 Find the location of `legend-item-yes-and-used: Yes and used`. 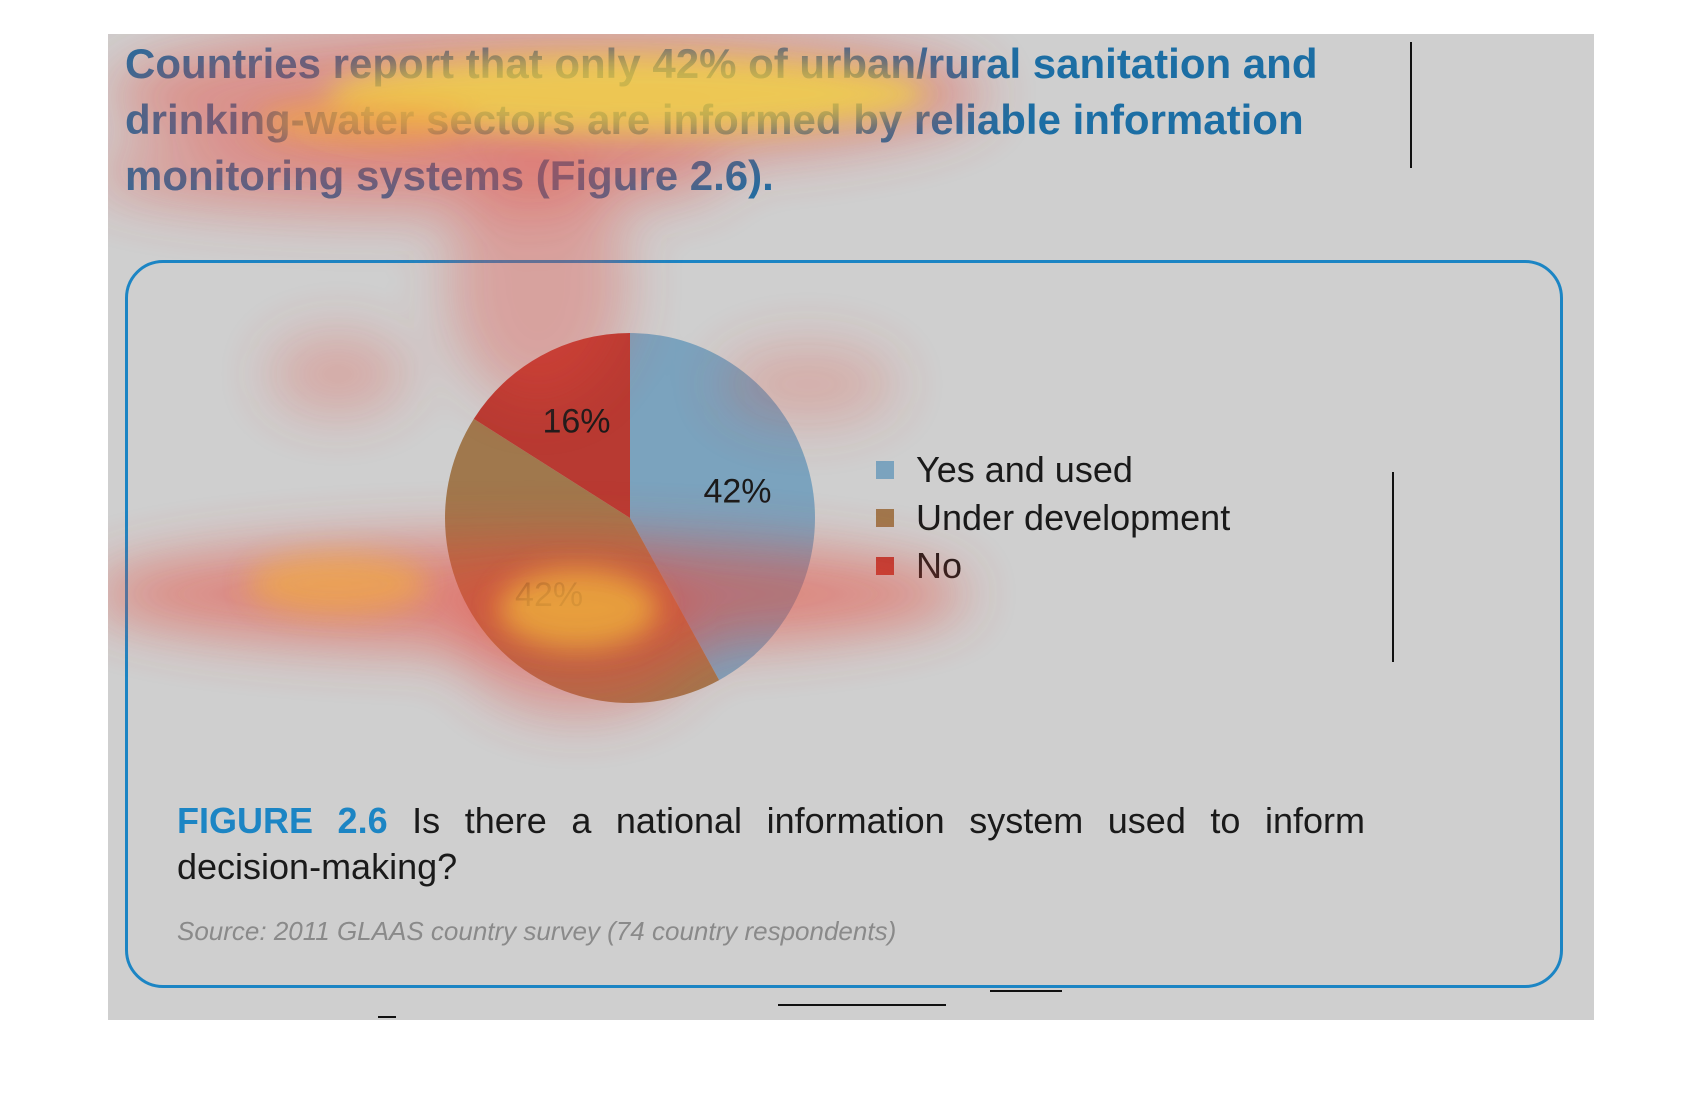

legend-item-yes-and-used: Yes and used is located at coordinates (1053, 470).